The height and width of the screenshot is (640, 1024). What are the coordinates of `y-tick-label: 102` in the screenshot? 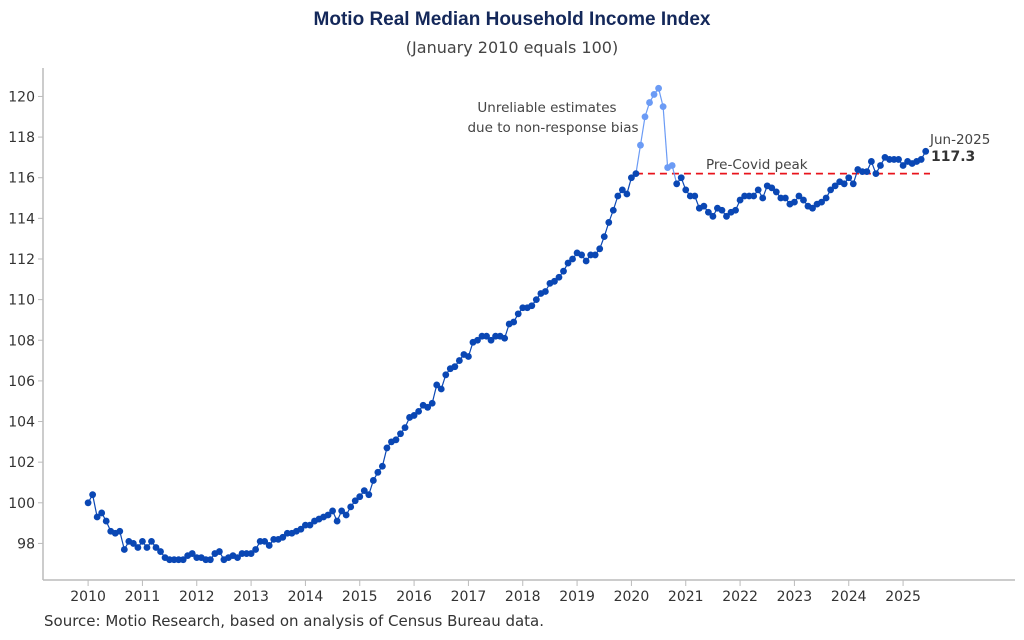 It's located at (21, 463).